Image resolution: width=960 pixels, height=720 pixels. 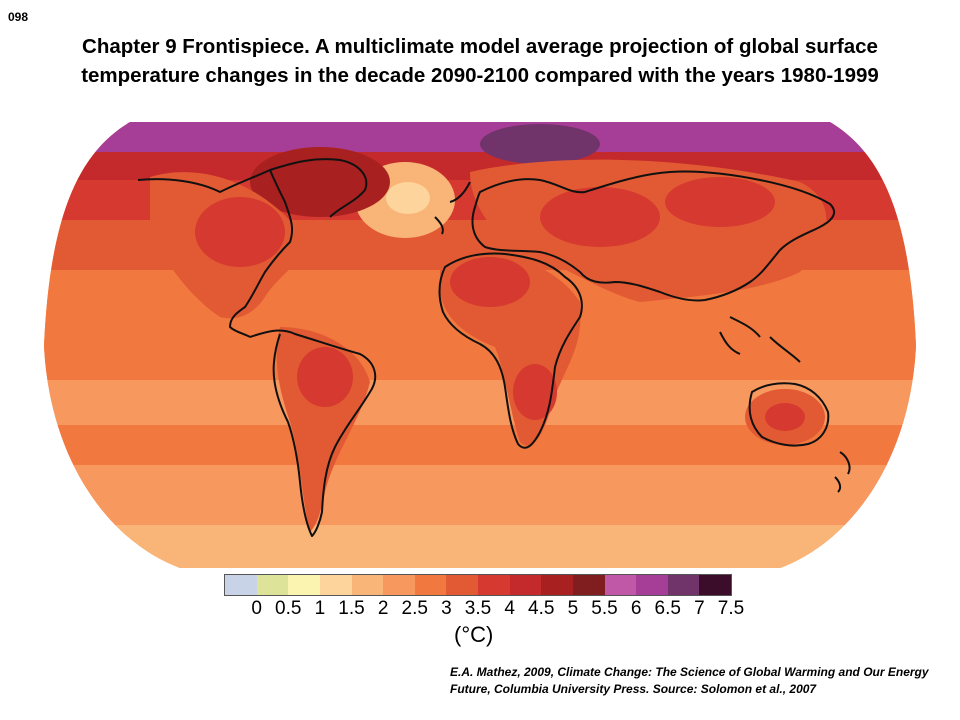 What do you see at coordinates (18, 17) in the screenshot?
I see `slide-number: 098` at bounding box center [18, 17].